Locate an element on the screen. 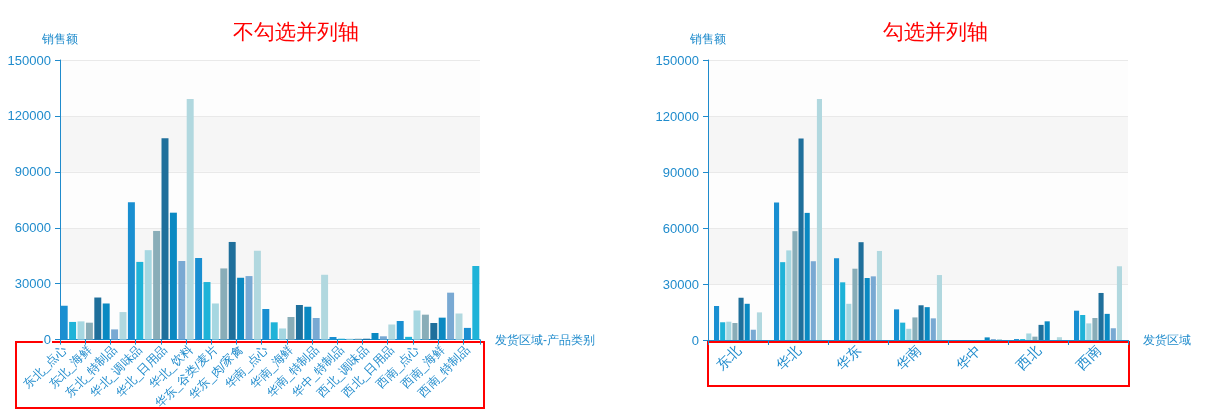 This screenshot has width=1227, height=412. x-tick-label: 西南 is located at coordinates (1088, 358).